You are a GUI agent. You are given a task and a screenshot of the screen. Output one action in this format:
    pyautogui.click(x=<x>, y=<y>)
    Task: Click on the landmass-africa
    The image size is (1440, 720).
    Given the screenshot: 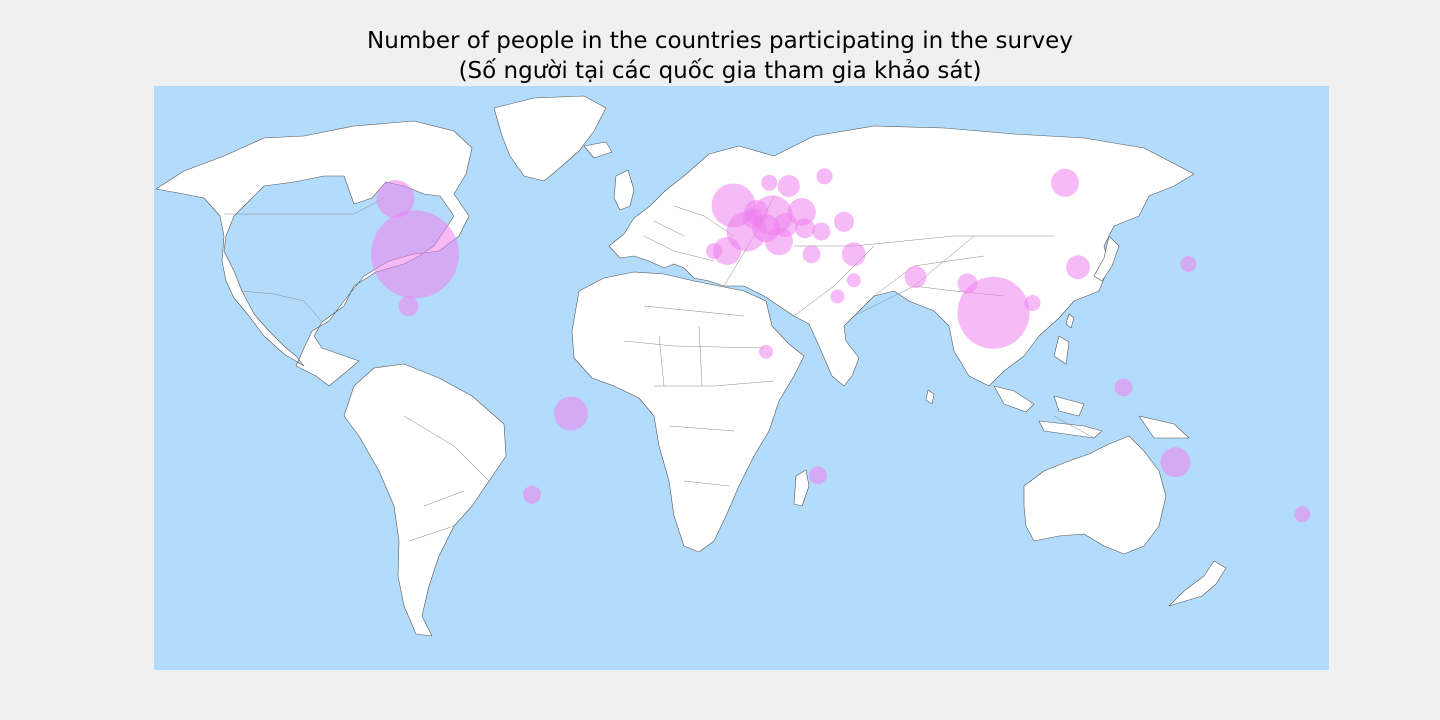 What is the action you would take?
    pyautogui.click(x=688, y=412)
    